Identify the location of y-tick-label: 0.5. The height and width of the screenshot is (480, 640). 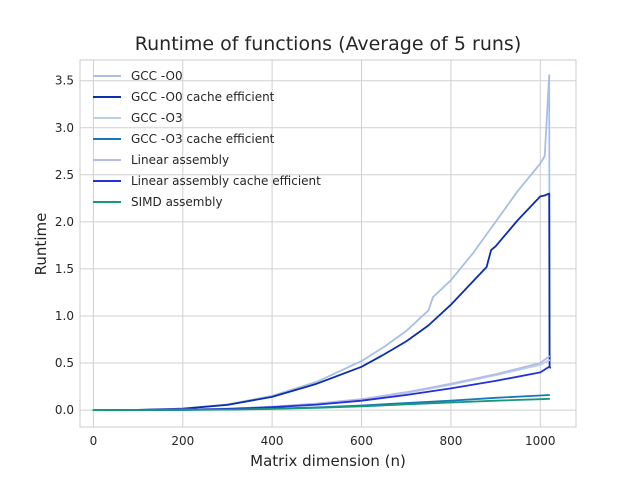
(64, 363).